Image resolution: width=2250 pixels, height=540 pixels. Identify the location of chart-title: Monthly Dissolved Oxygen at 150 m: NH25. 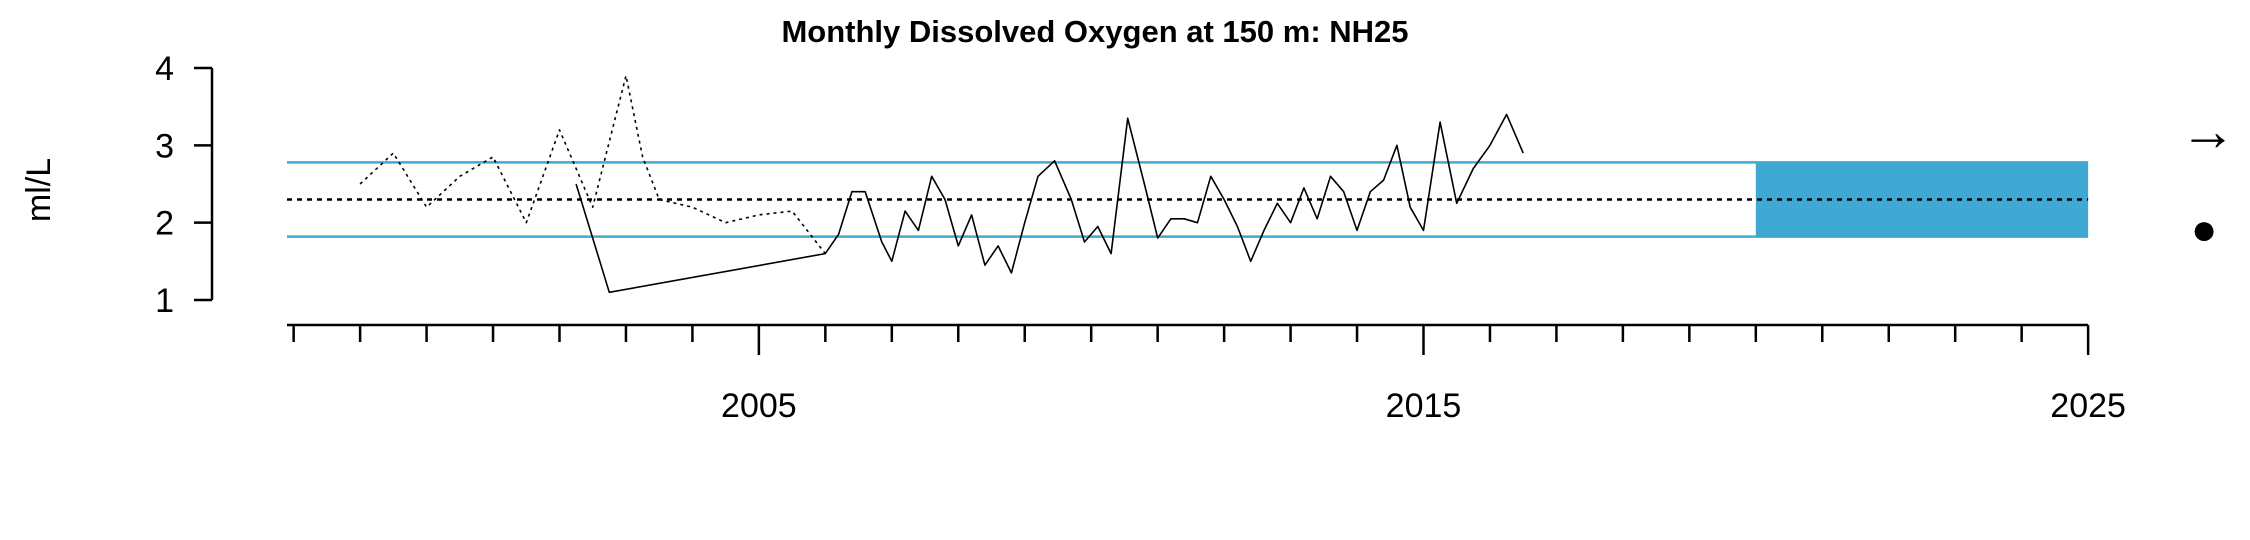
(1094, 31).